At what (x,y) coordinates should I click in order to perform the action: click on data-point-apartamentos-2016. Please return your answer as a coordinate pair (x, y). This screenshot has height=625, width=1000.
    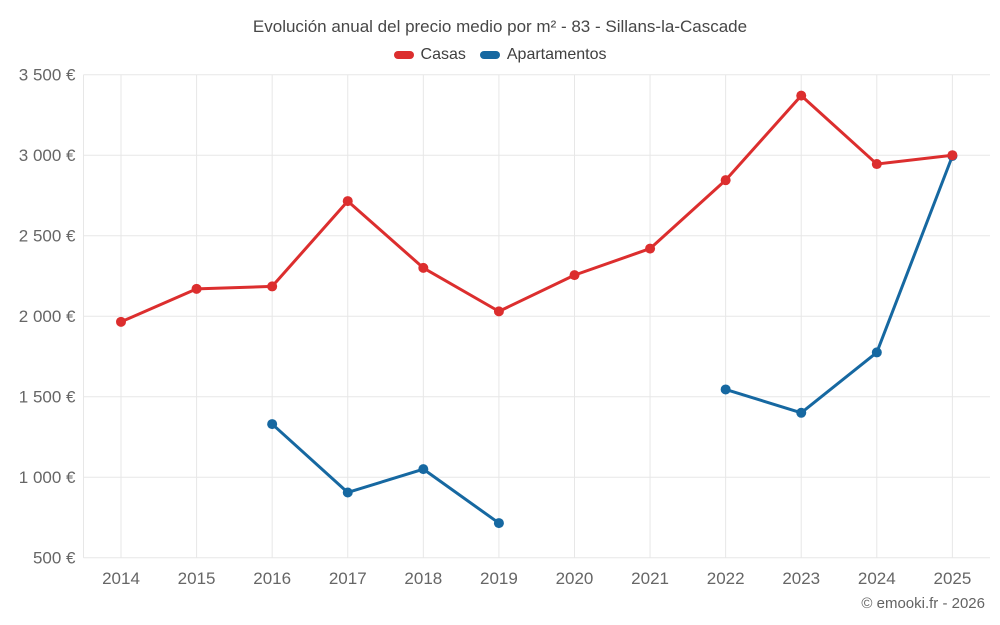
    Looking at the image, I should click on (272, 424).